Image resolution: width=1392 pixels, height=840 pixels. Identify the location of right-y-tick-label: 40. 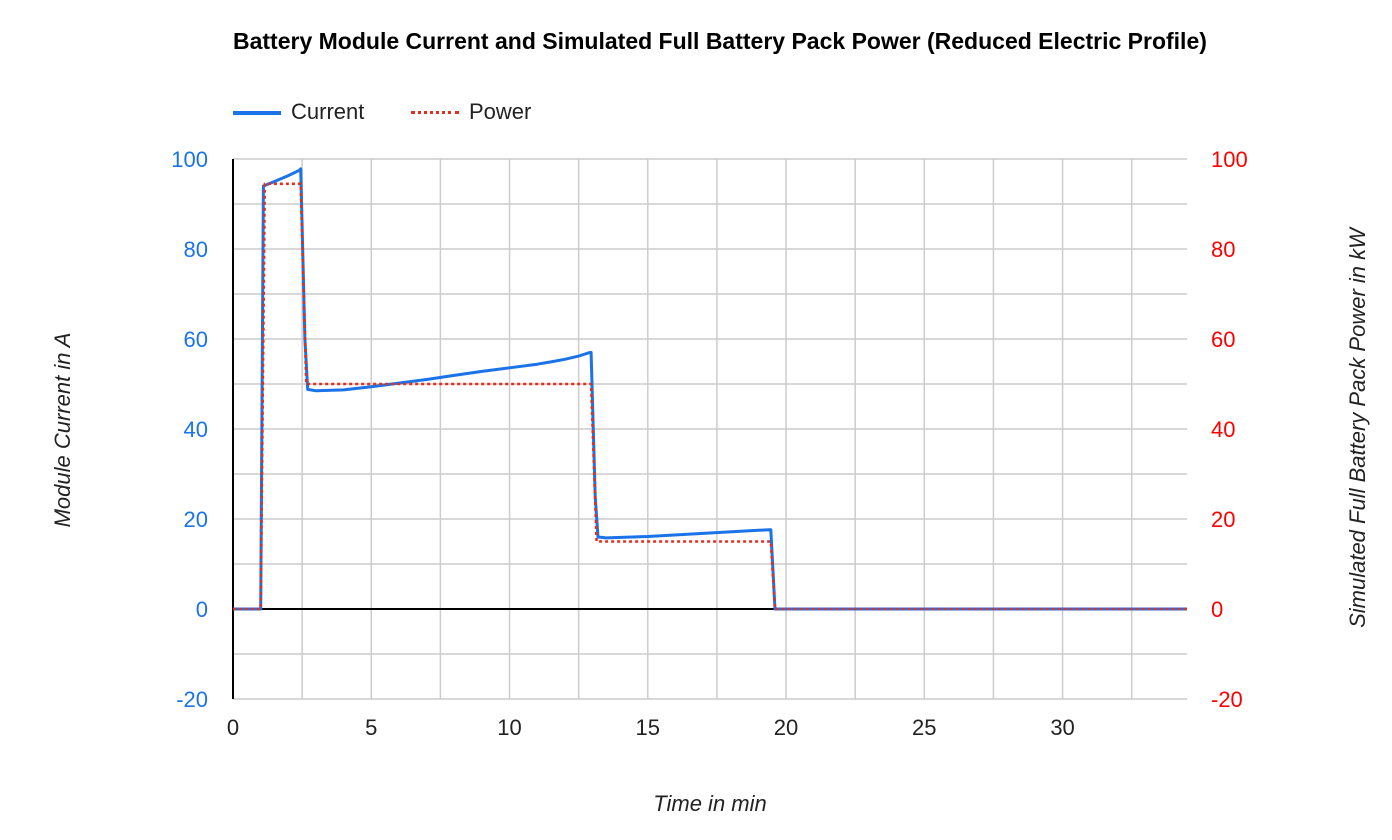
(1223, 429).